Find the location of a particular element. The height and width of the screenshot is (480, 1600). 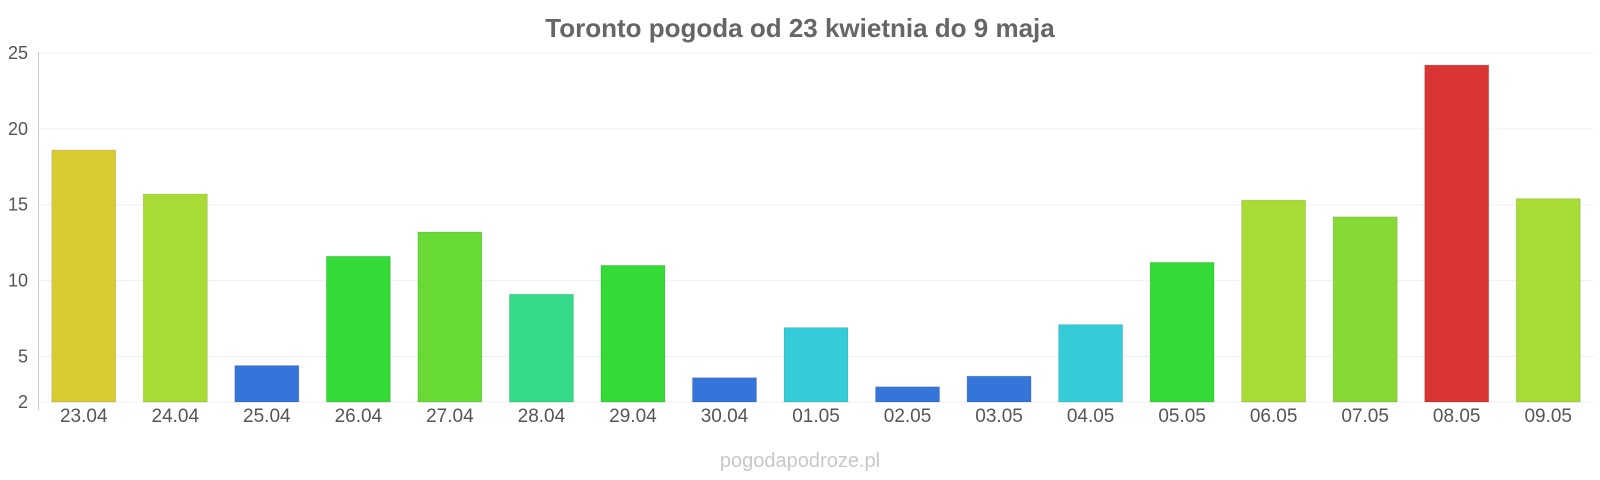

x-tick-label: 25.04 is located at coordinates (267, 416).